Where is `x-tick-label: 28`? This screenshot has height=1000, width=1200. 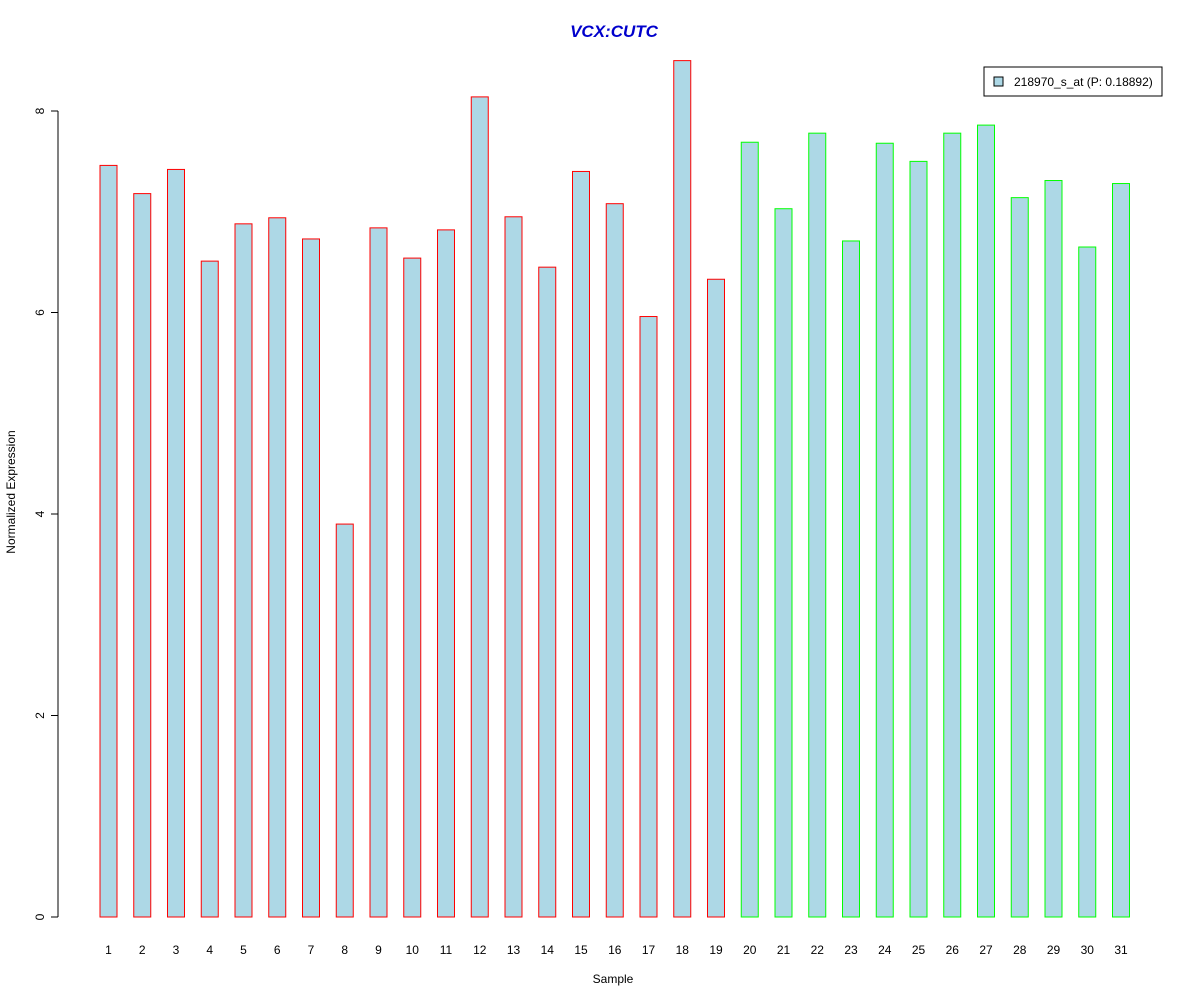 x-tick-label: 28 is located at coordinates (1020, 950).